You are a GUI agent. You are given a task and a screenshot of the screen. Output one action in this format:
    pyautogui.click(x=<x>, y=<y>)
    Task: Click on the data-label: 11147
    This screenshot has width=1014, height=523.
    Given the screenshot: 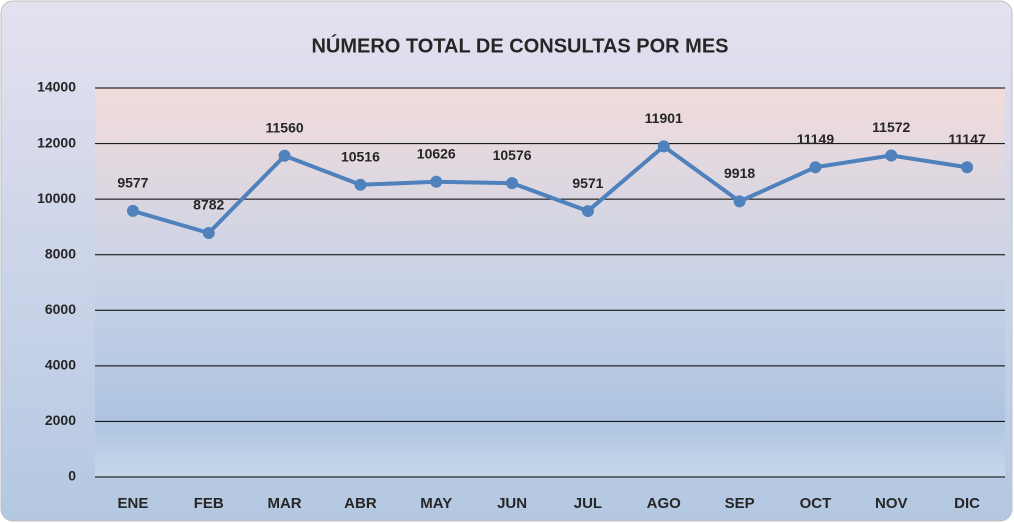 What is the action you would take?
    pyautogui.click(x=967, y=139)
    